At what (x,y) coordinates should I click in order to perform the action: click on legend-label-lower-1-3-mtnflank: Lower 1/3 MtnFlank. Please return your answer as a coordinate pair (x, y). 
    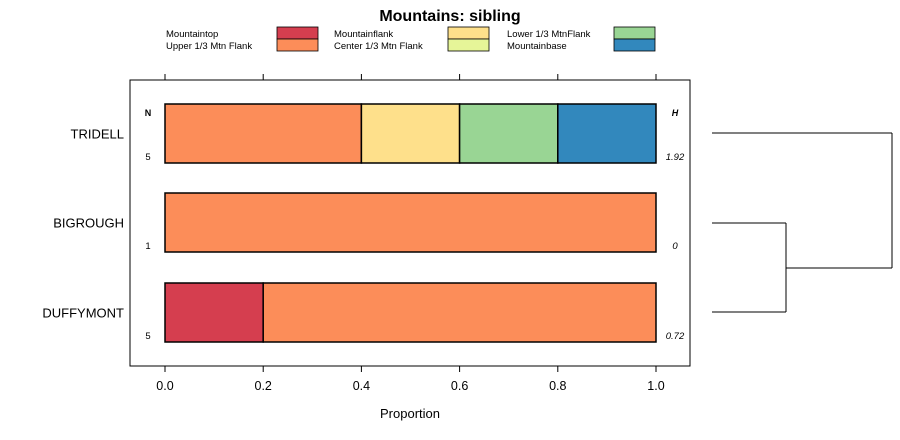
    Looking at the image, I should click on (549, 34).